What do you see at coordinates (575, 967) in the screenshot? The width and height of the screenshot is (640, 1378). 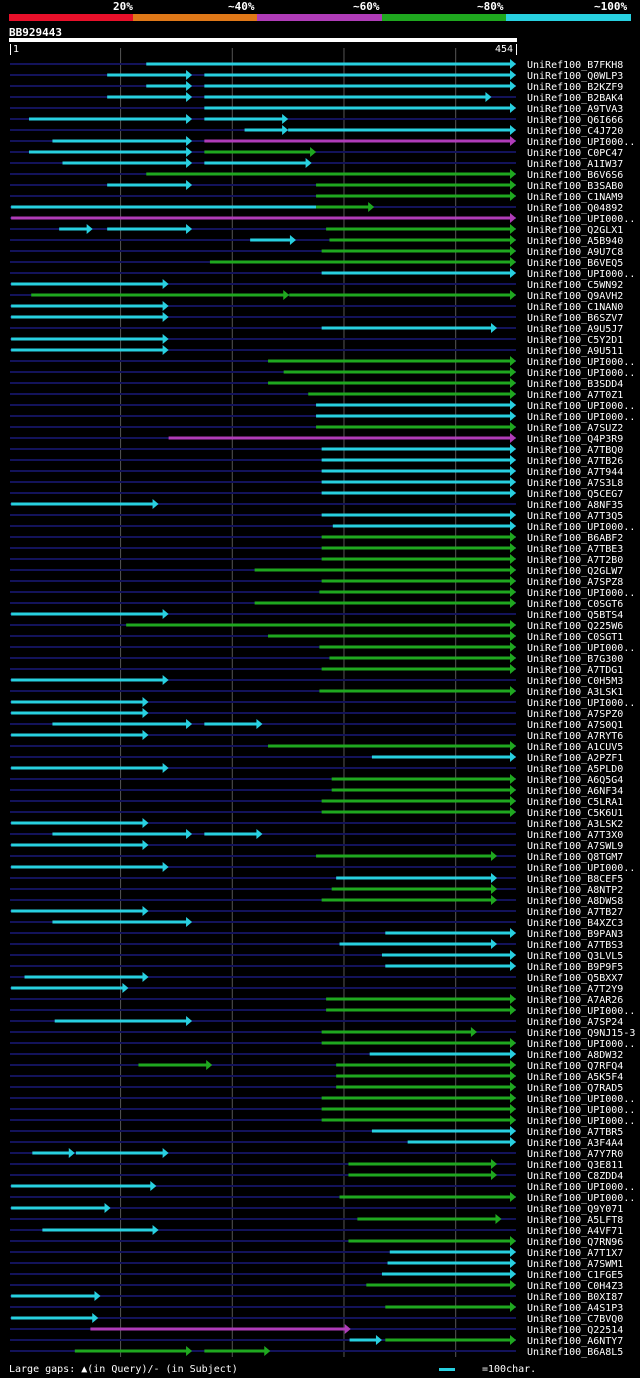 I see `hit-label: UniRef100_B9P9F5` at bounding box center [575, 967].